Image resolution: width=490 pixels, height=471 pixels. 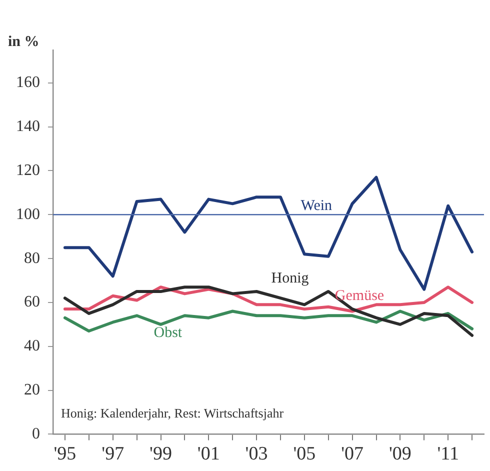 What do you see at coordinates (256, 454) in the screenshot?
I see `x-tick-label: '03` at bounding box center [256, 454].